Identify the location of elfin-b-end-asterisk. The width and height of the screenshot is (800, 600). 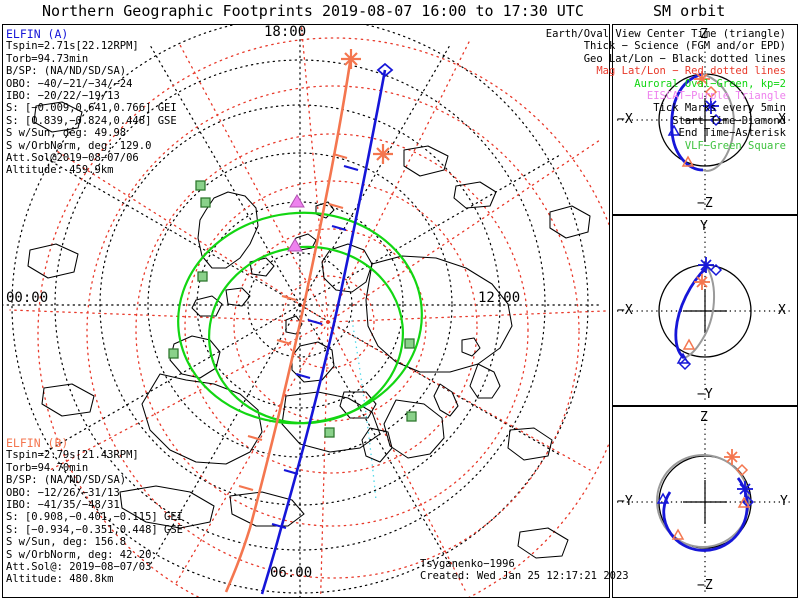
(383, 154).